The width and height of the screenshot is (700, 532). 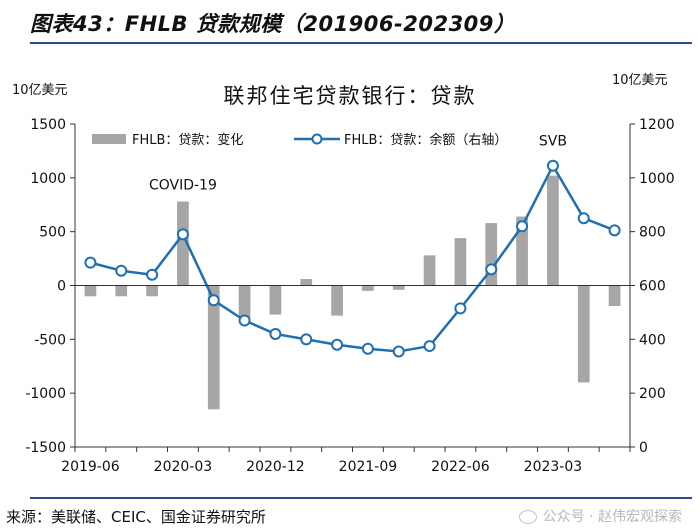 I want to click on legend-line-label: FHLB：贷款：余额（右轴）, so click(x=425, y=140).